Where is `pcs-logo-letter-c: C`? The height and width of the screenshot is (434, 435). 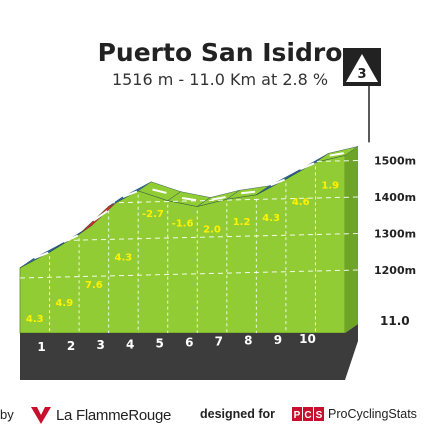 pcs-logo-letter-c: C is located at coordinates (307, 415).